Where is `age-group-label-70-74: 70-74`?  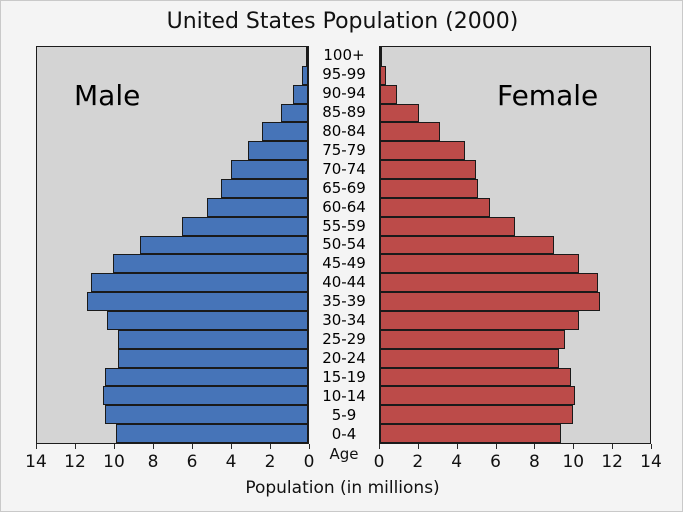
age-group-label-70-74: 70-74 is located at coordinates (344, 168).